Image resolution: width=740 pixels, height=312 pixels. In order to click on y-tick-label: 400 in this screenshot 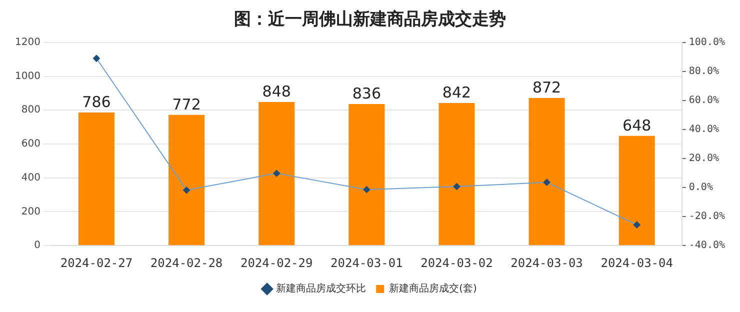, I will do `click(30, 178)`.